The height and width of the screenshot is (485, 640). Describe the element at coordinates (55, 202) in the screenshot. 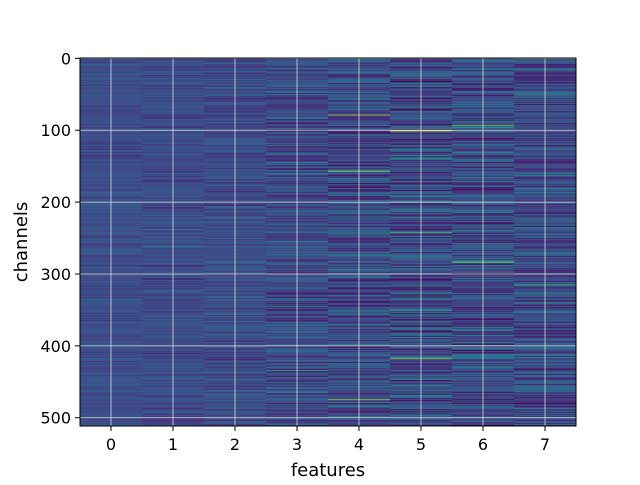

I see `y-tick-label: 200` at that location.